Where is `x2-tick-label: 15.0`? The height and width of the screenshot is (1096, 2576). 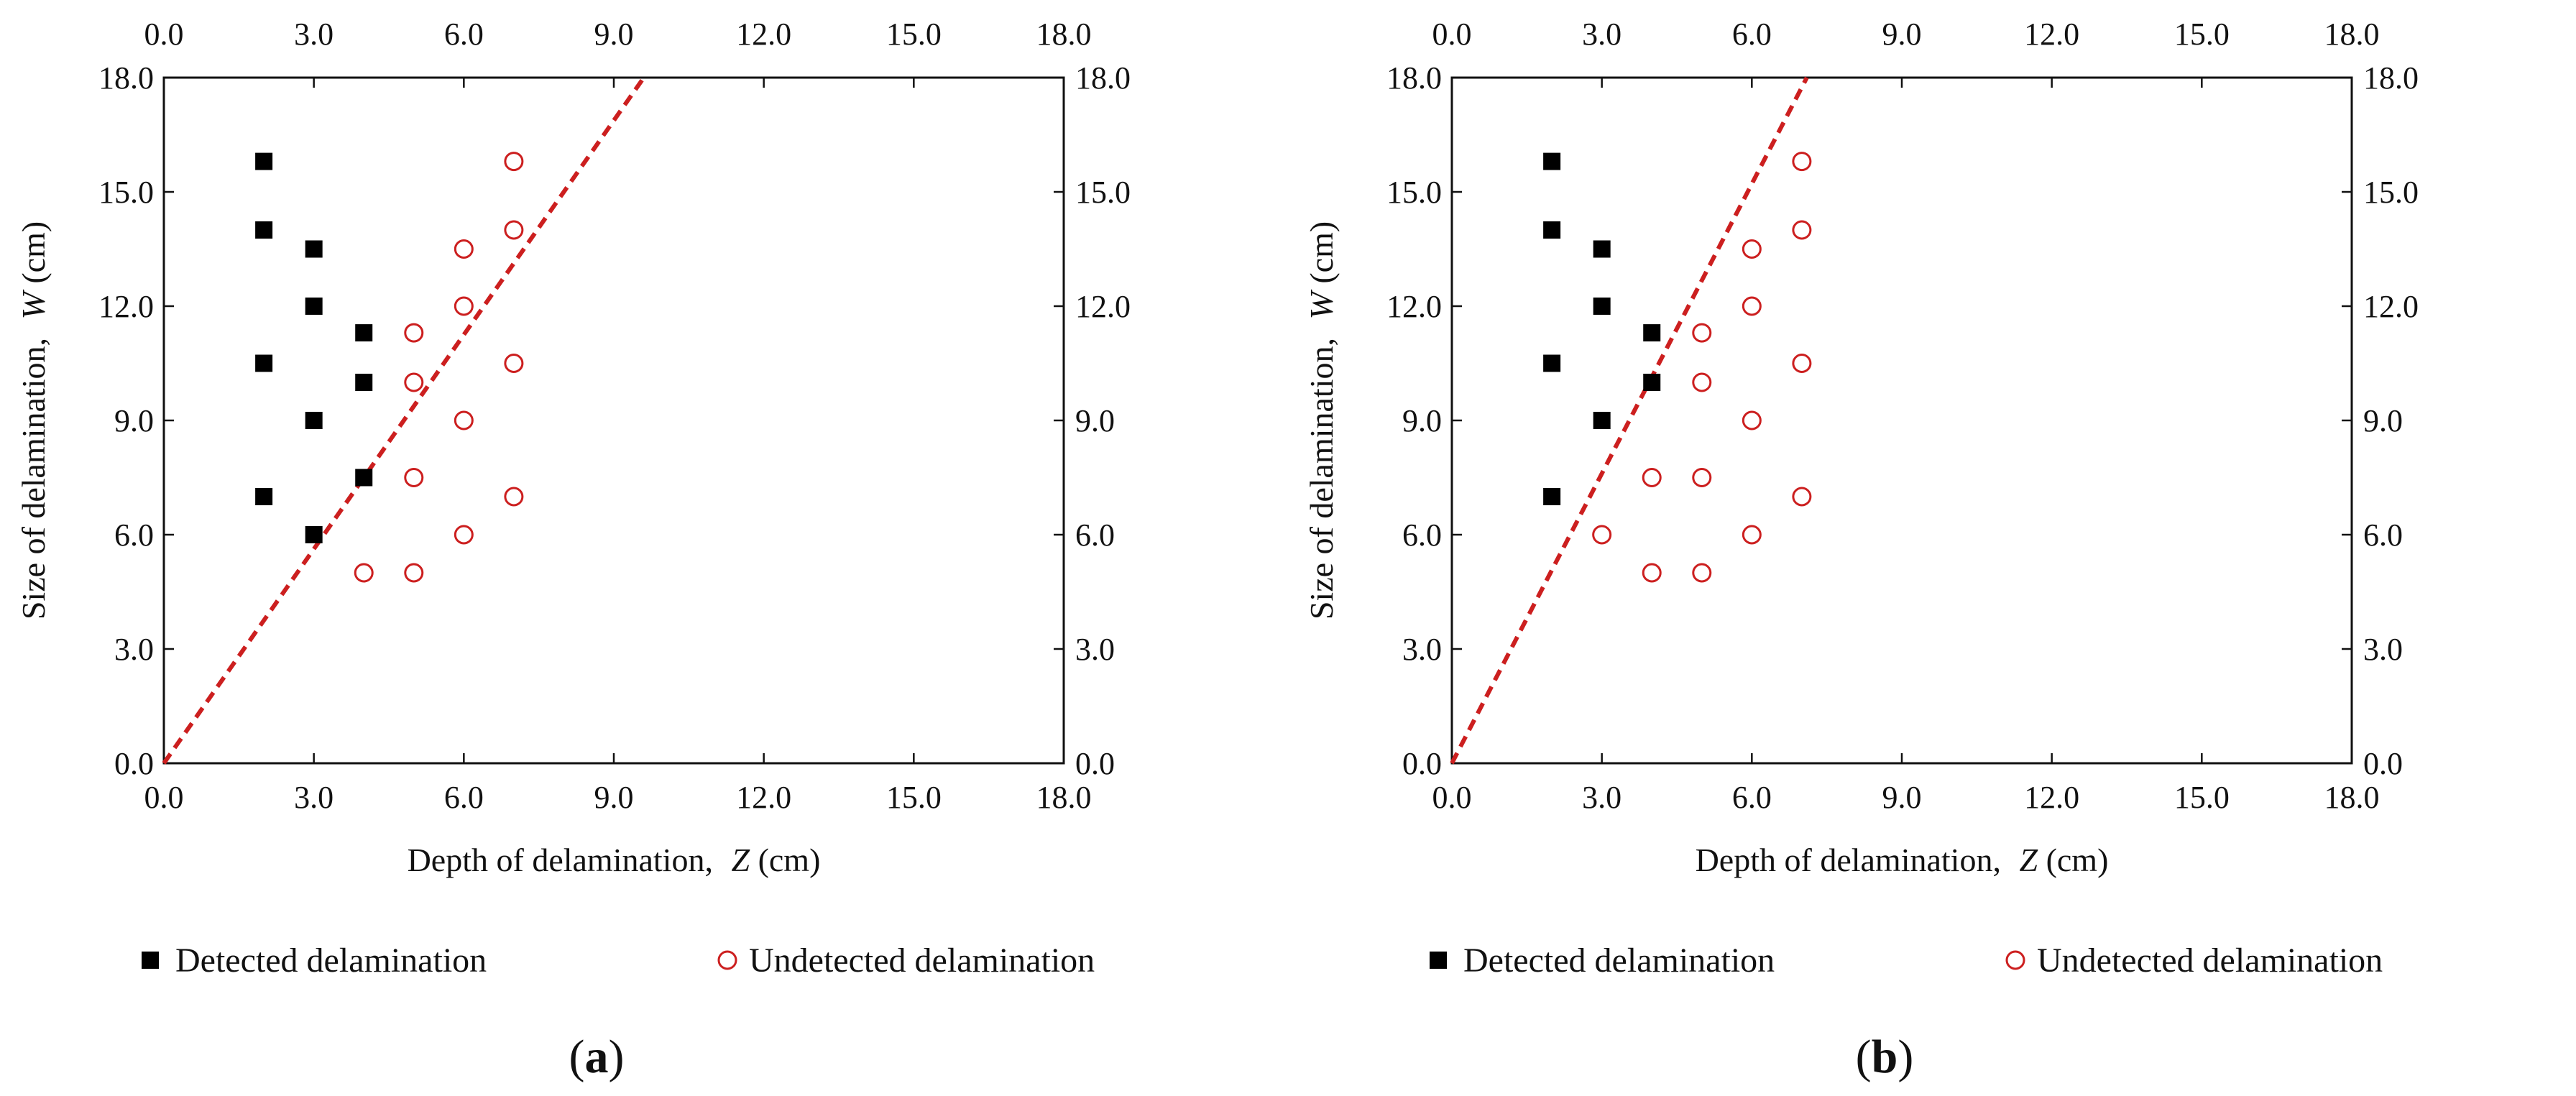 x2-tick-label: 15.0 is located at coordinates (2202, 35).